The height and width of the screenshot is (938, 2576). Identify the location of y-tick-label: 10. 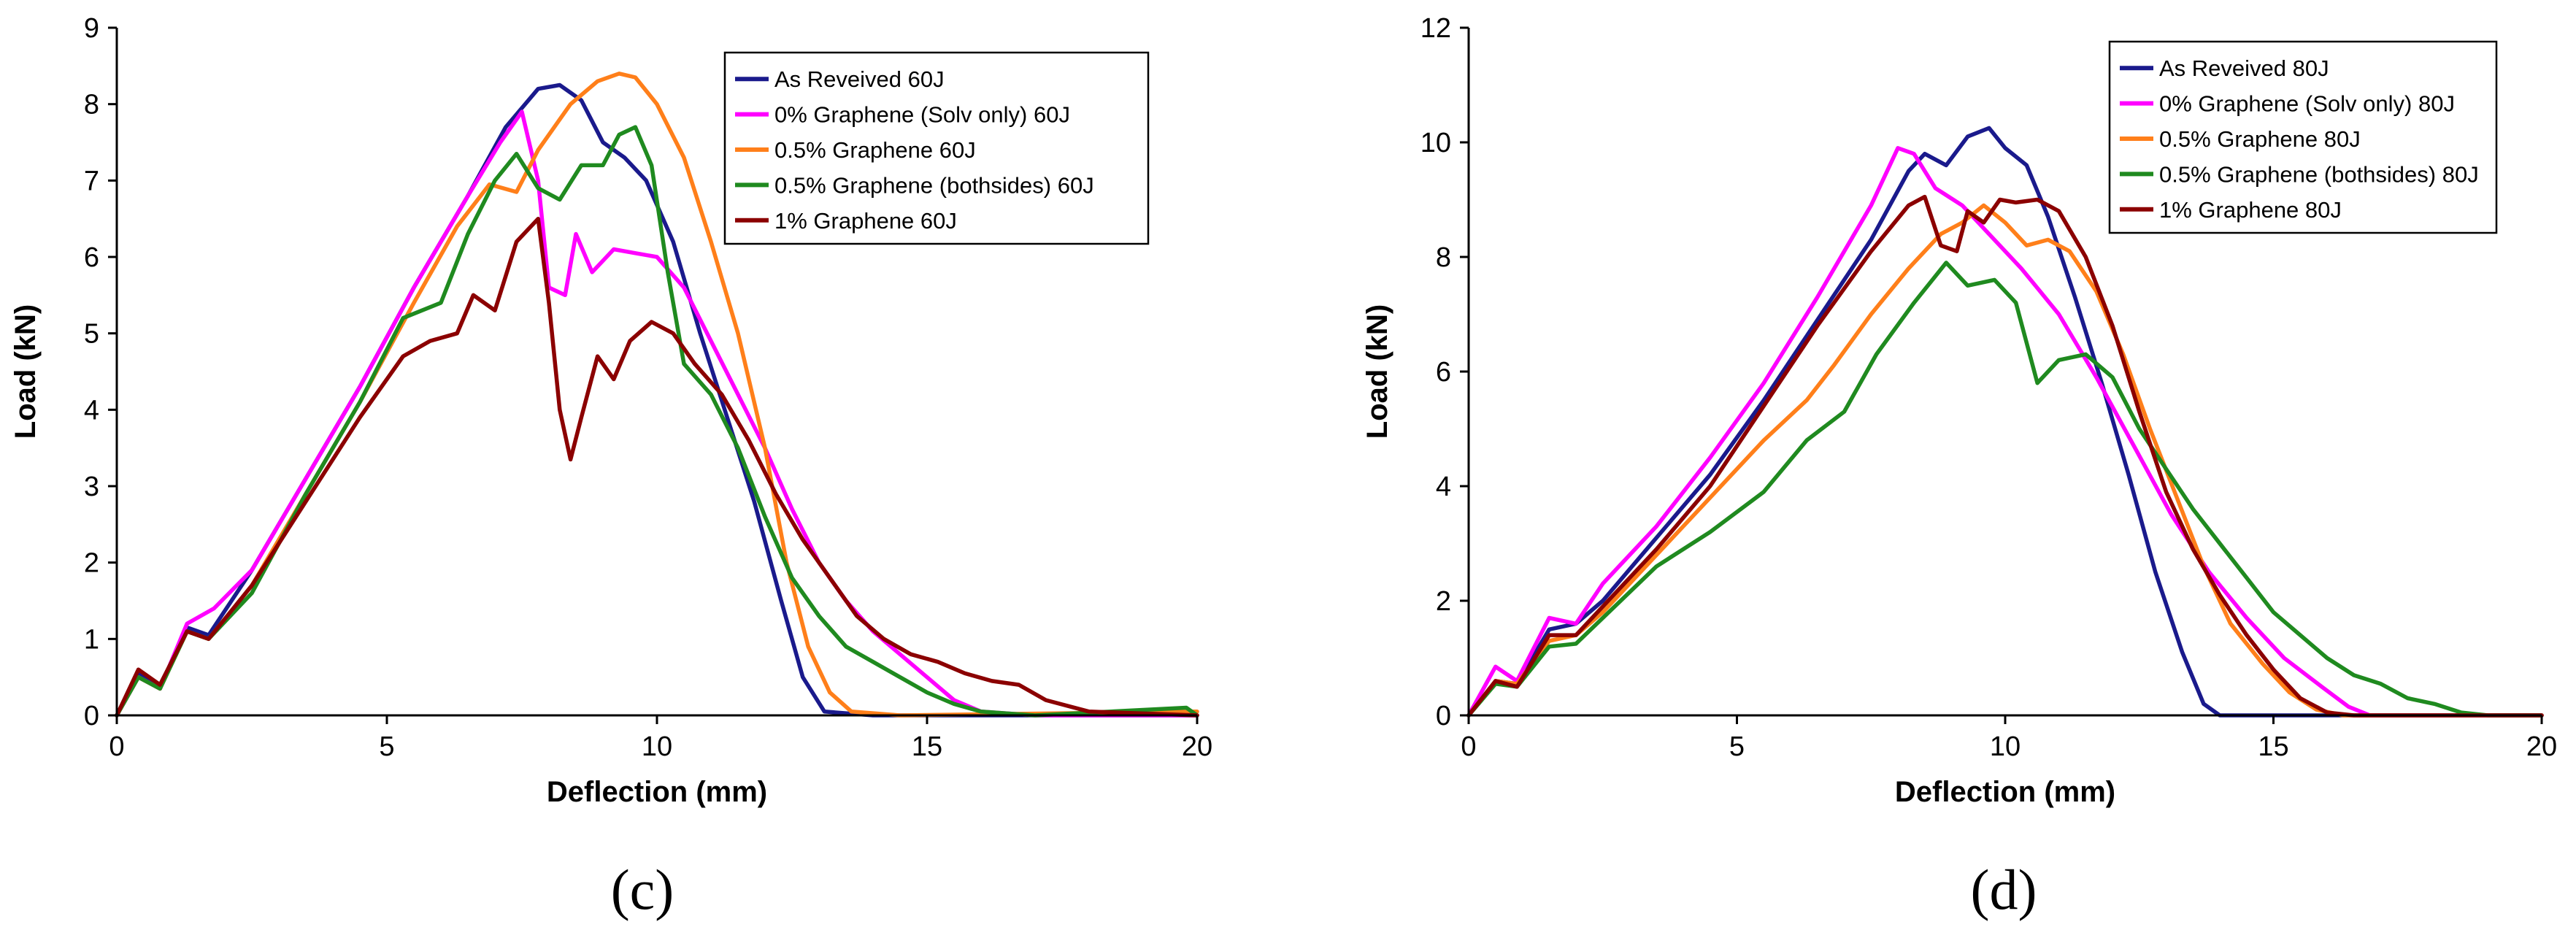
(1435, 143).